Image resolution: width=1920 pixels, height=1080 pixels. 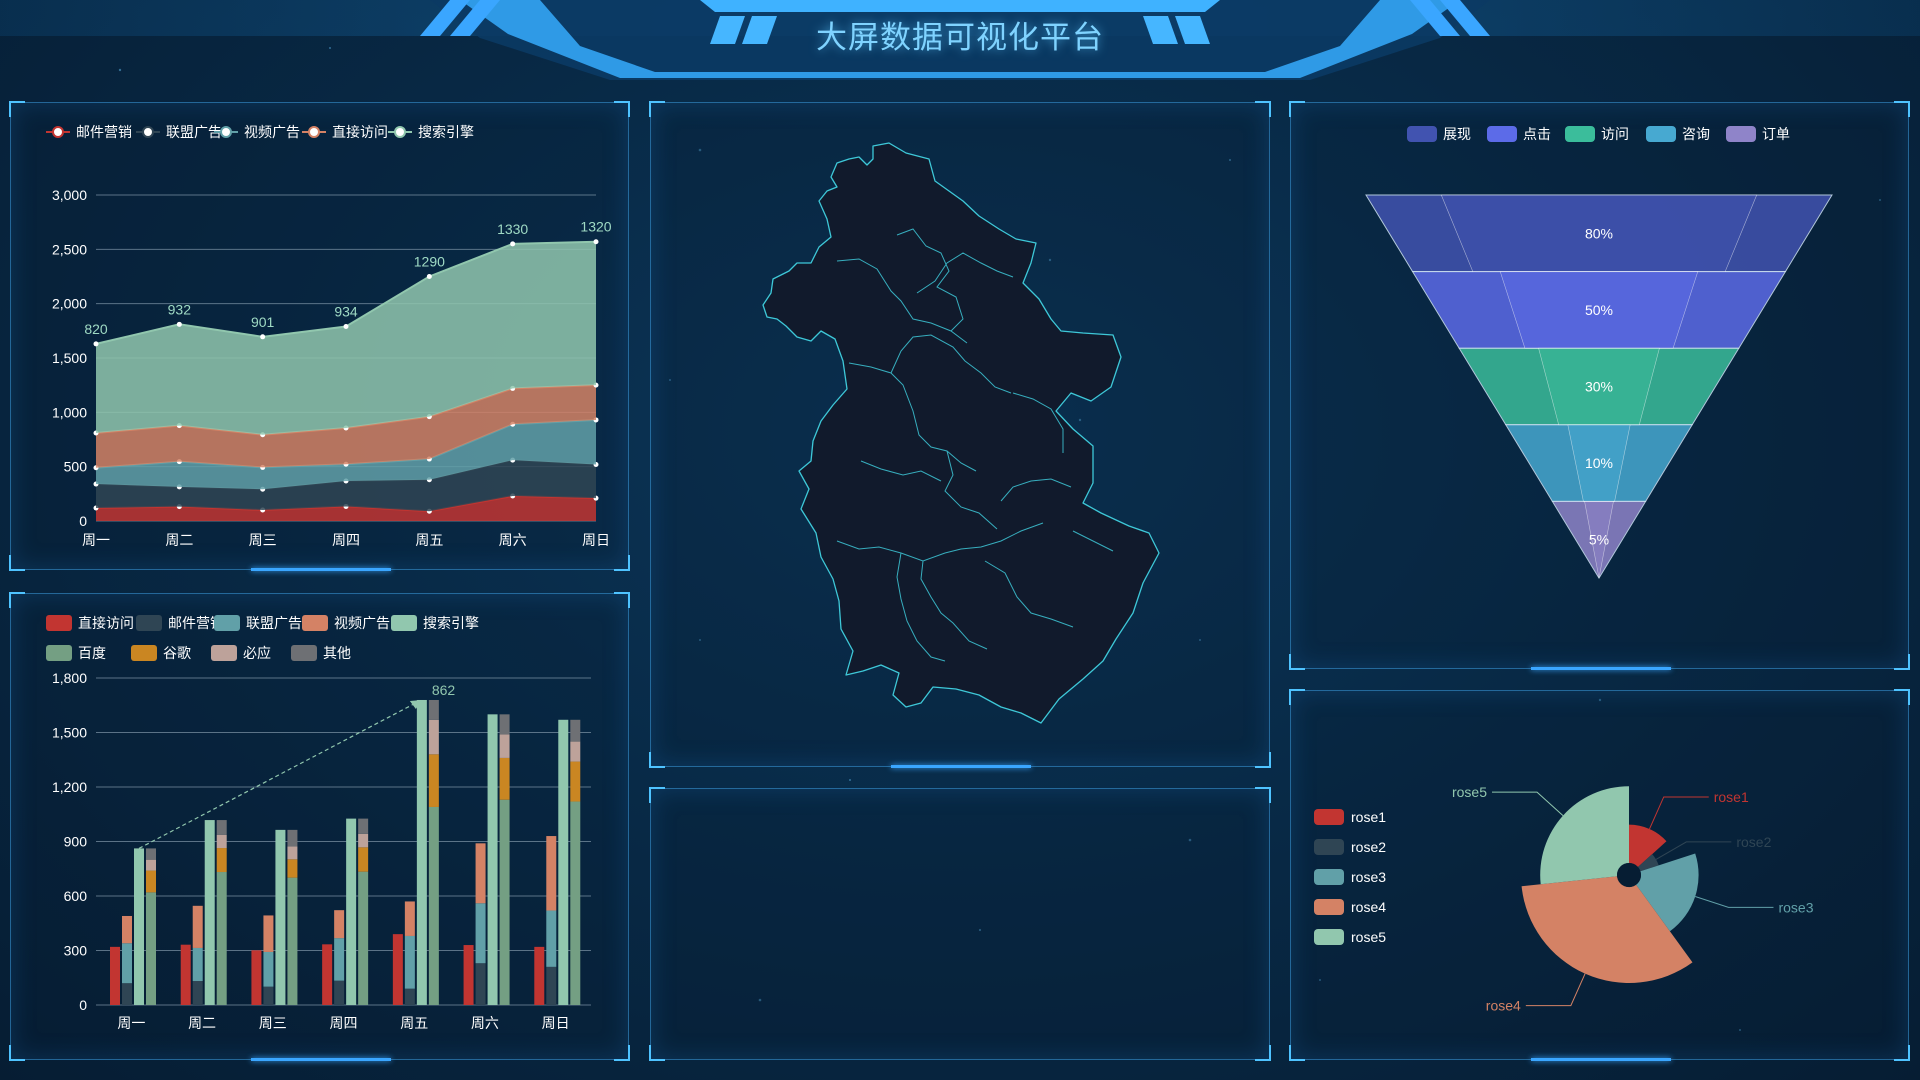 What do you see at coordinates (1776, 134) in the screenshot?
I see `legend-label: 订单` at bounding box center [1776, 134].